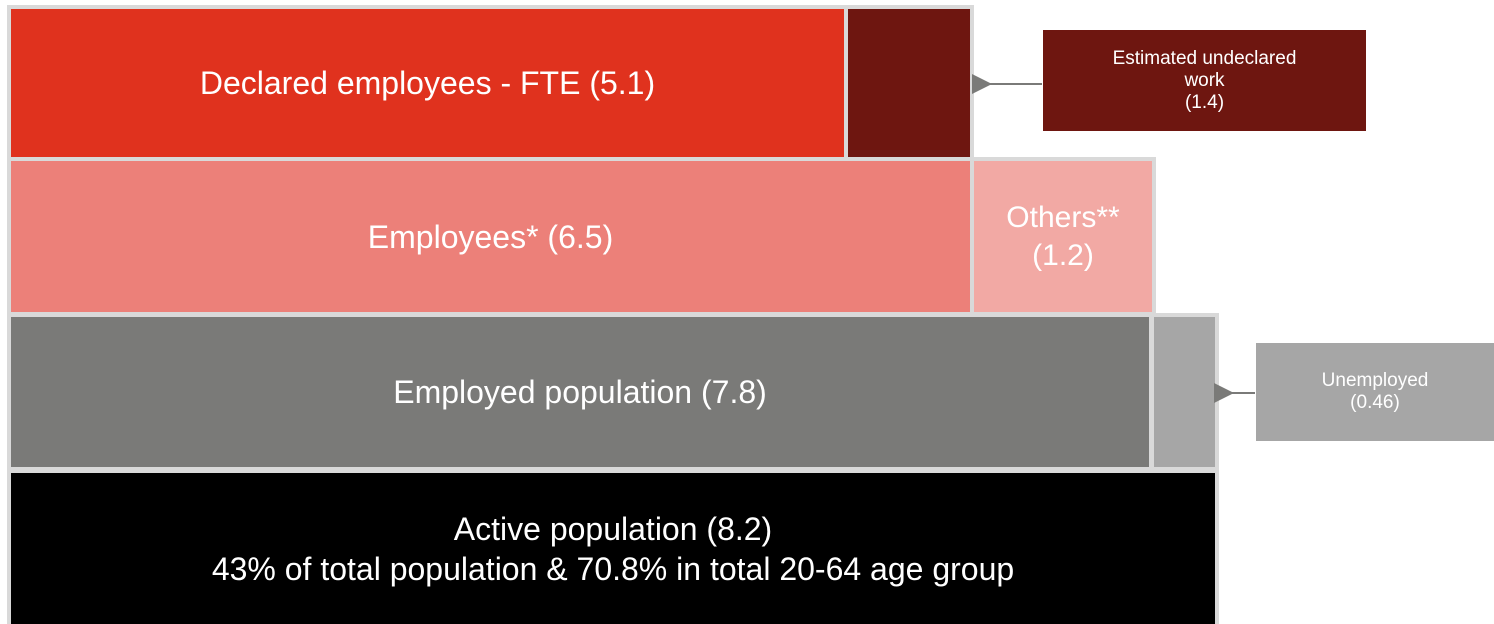 The height and width of the screenshot is (624, 1494). What do you see at coordinates (1375, 380) in the screenshot?
I see `label: Unemployed` at bounding box center [1375, 380].